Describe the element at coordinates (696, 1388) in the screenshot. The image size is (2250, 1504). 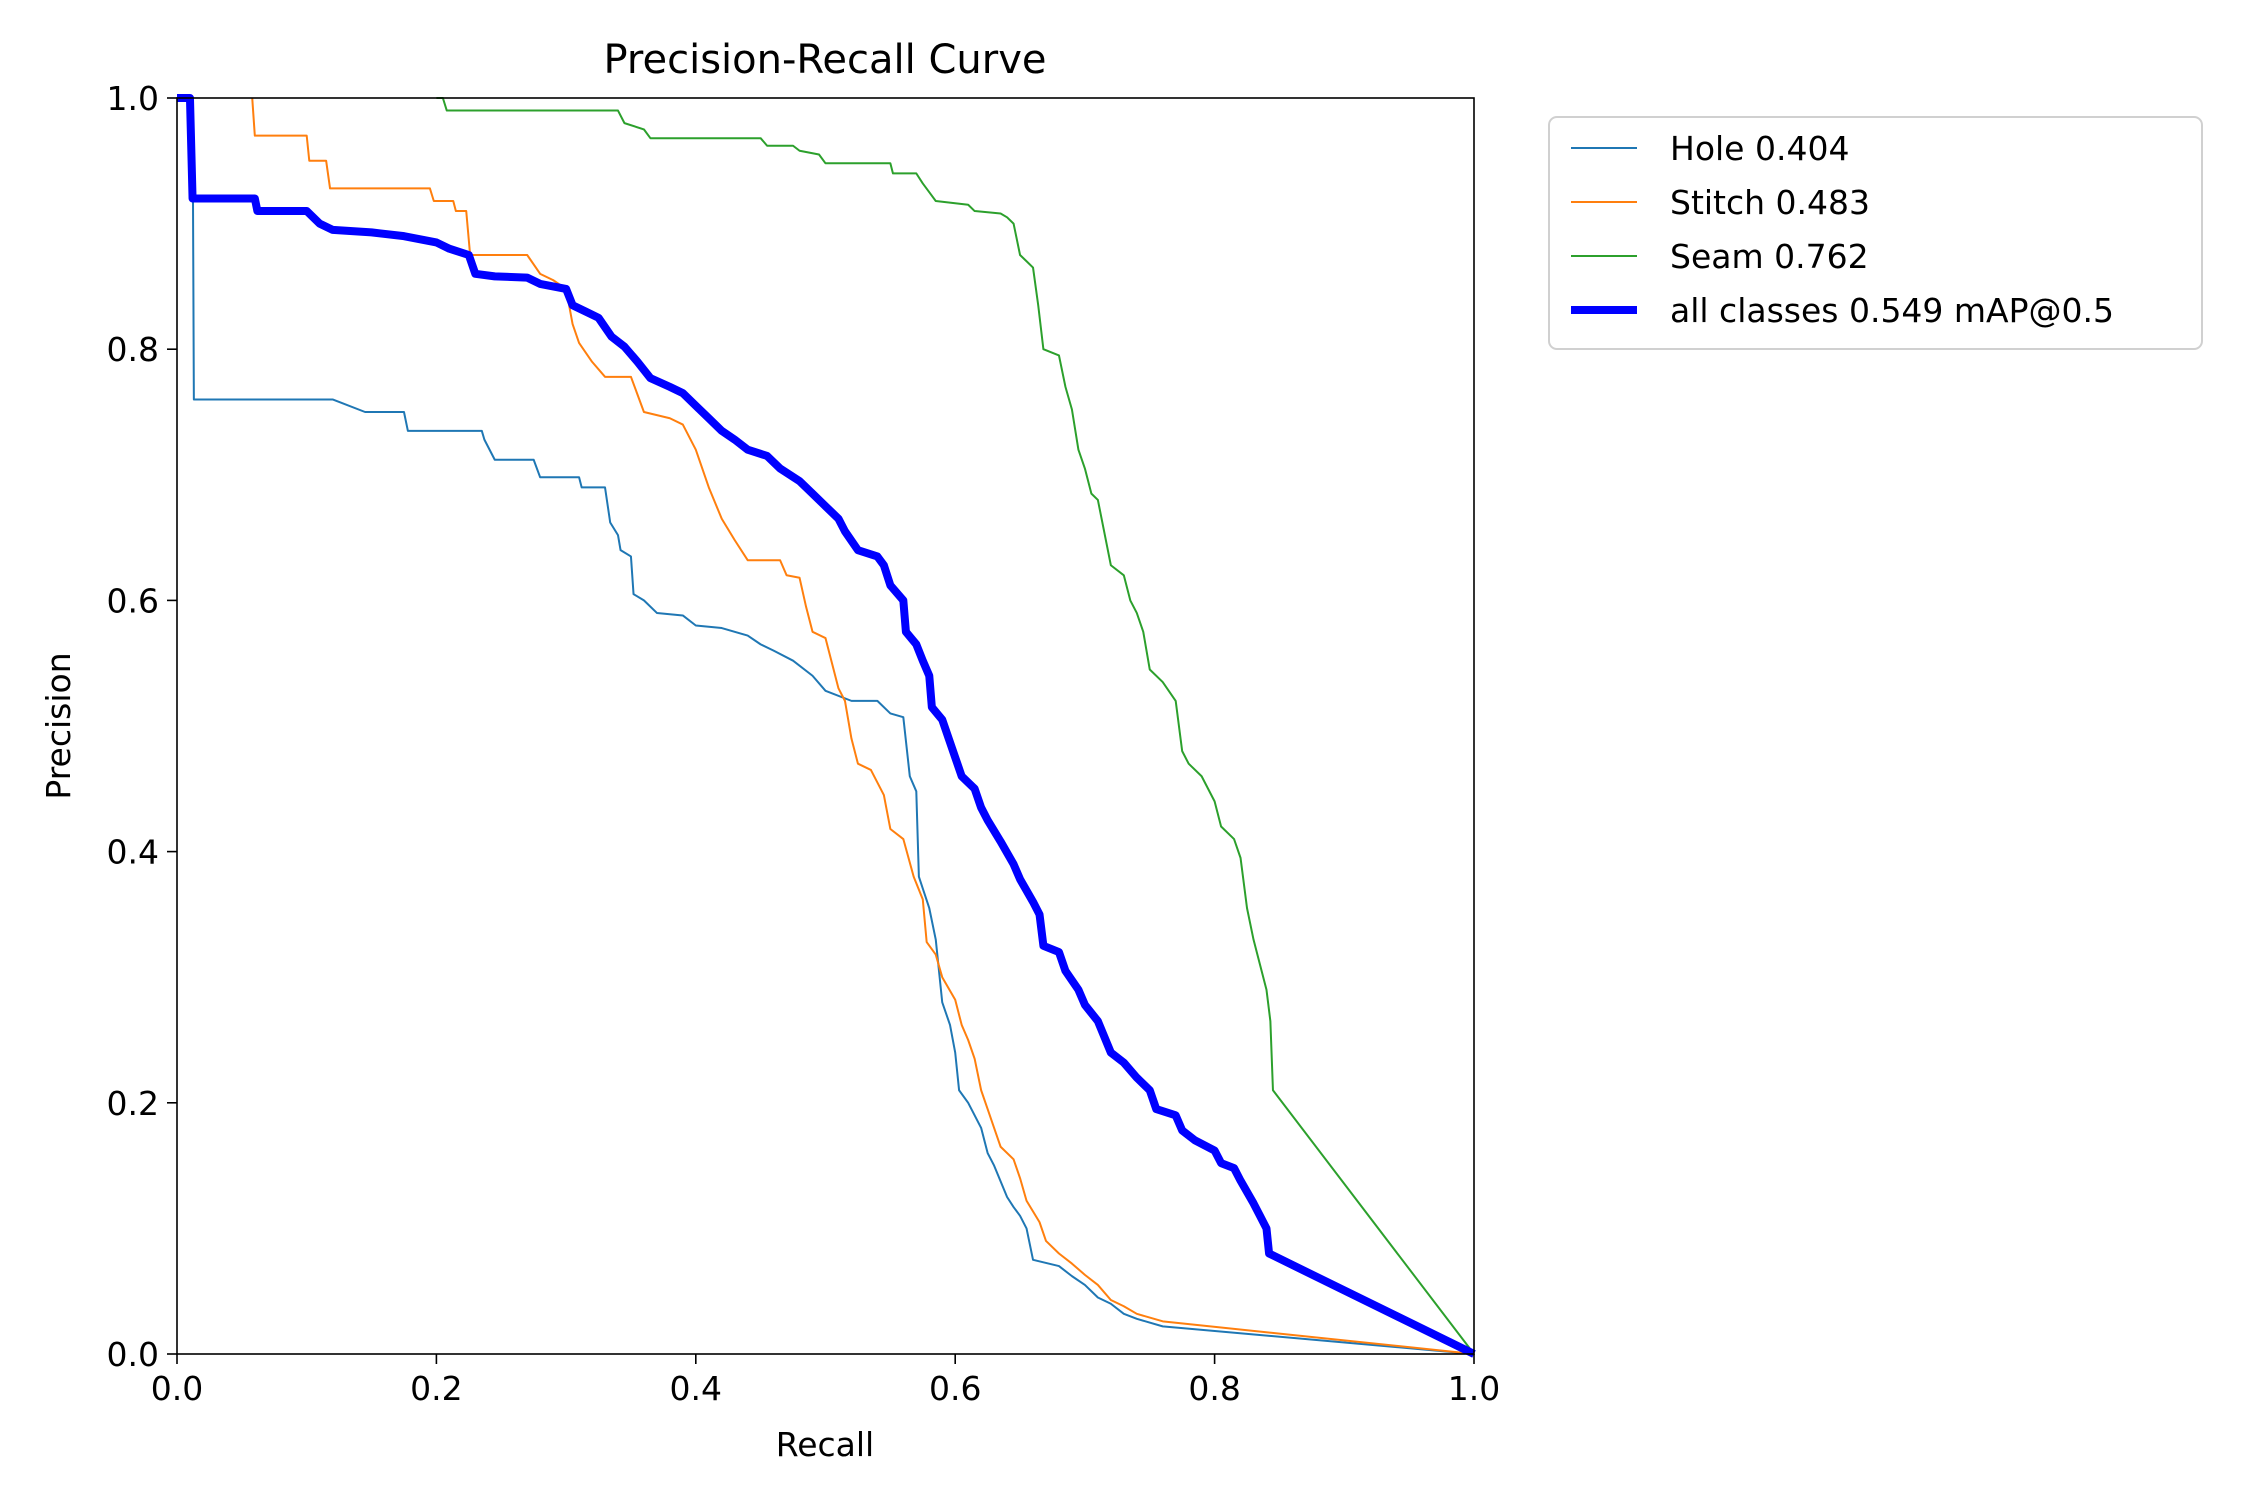
I see `x-tick-label: 0.4` at that location.